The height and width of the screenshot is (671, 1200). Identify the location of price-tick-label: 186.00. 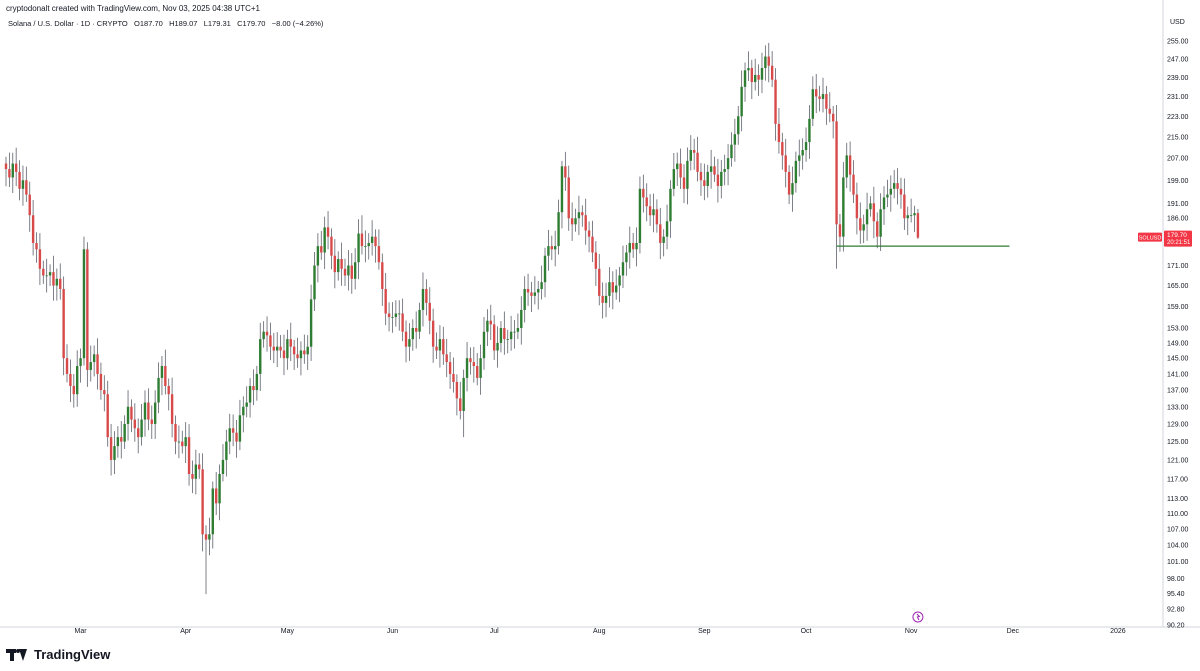
(1178, 219).